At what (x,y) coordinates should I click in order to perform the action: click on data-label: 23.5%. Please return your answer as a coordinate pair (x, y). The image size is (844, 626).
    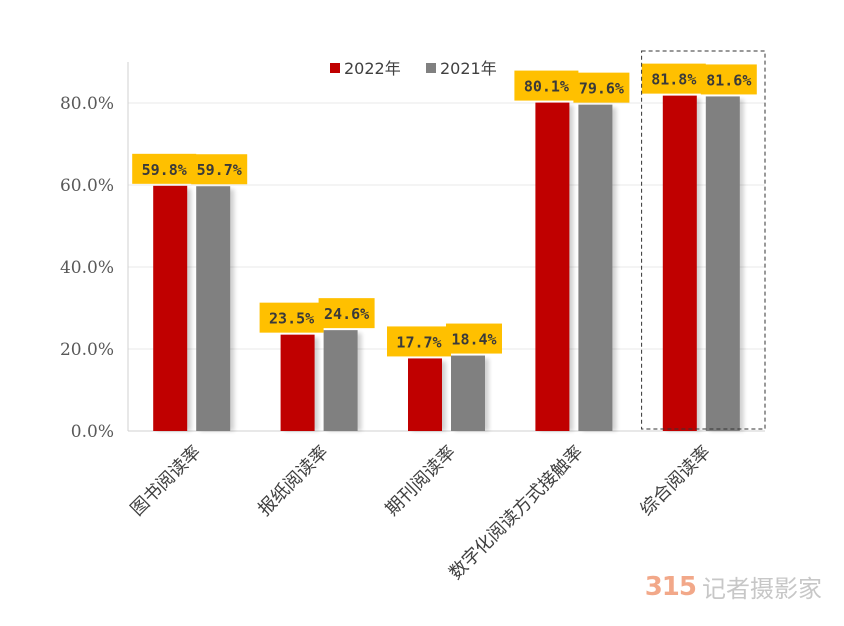
    Looking at the image, I should click on (291, 319).